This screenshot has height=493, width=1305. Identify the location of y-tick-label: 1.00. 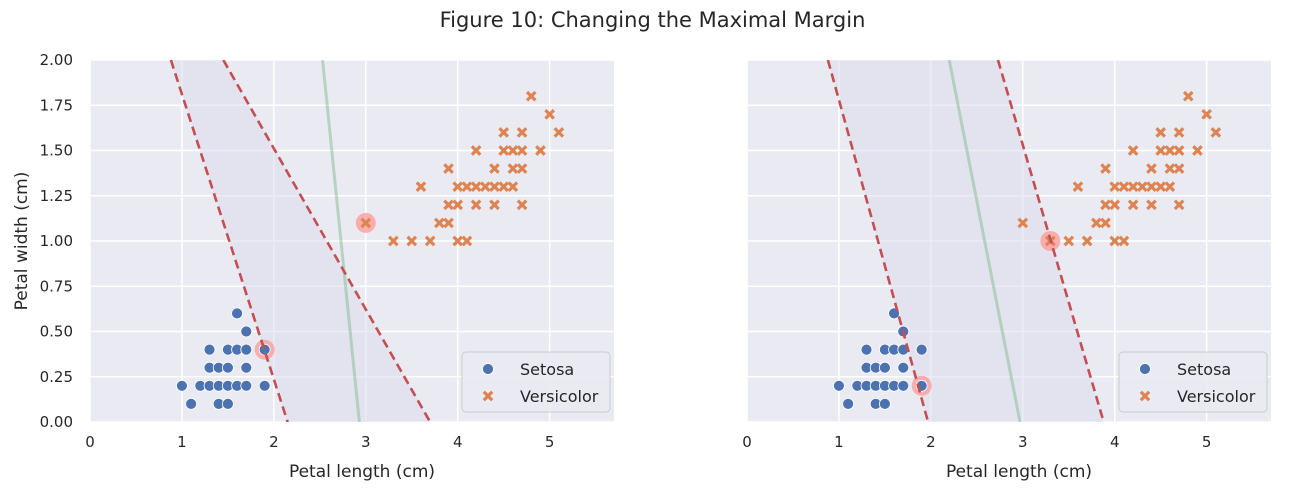
(56, 241).